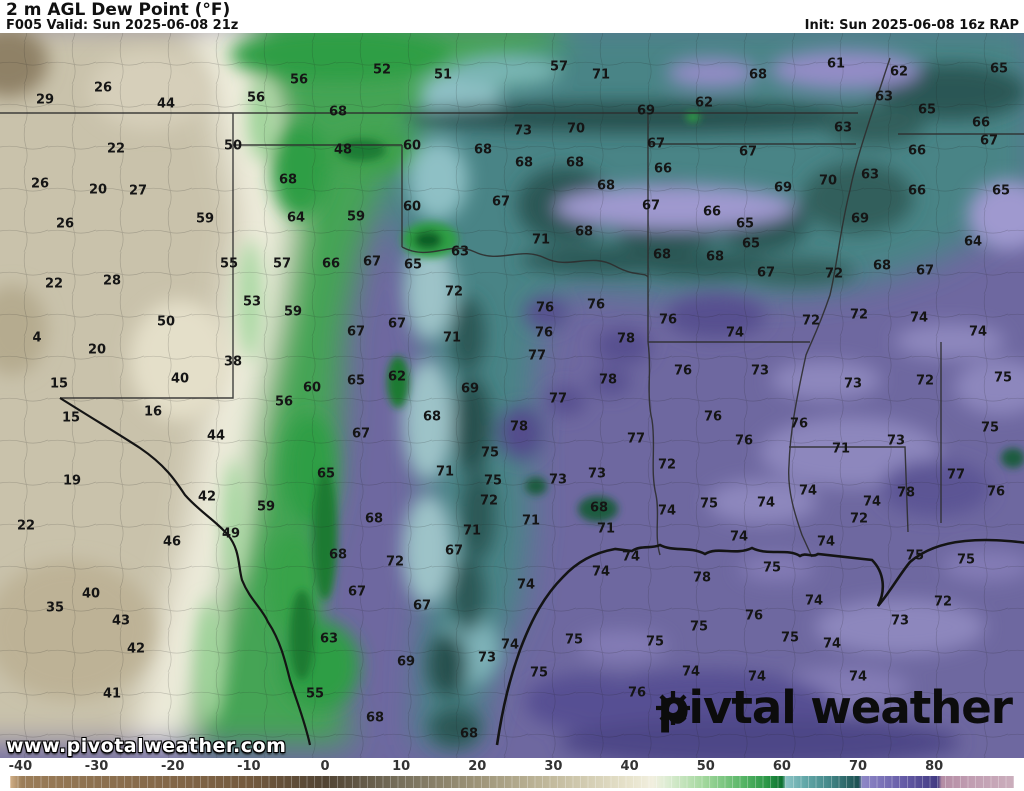 This screenshot has width=1024, height=791. I want to click on dewpoint-value: 29, so click(45, 100).